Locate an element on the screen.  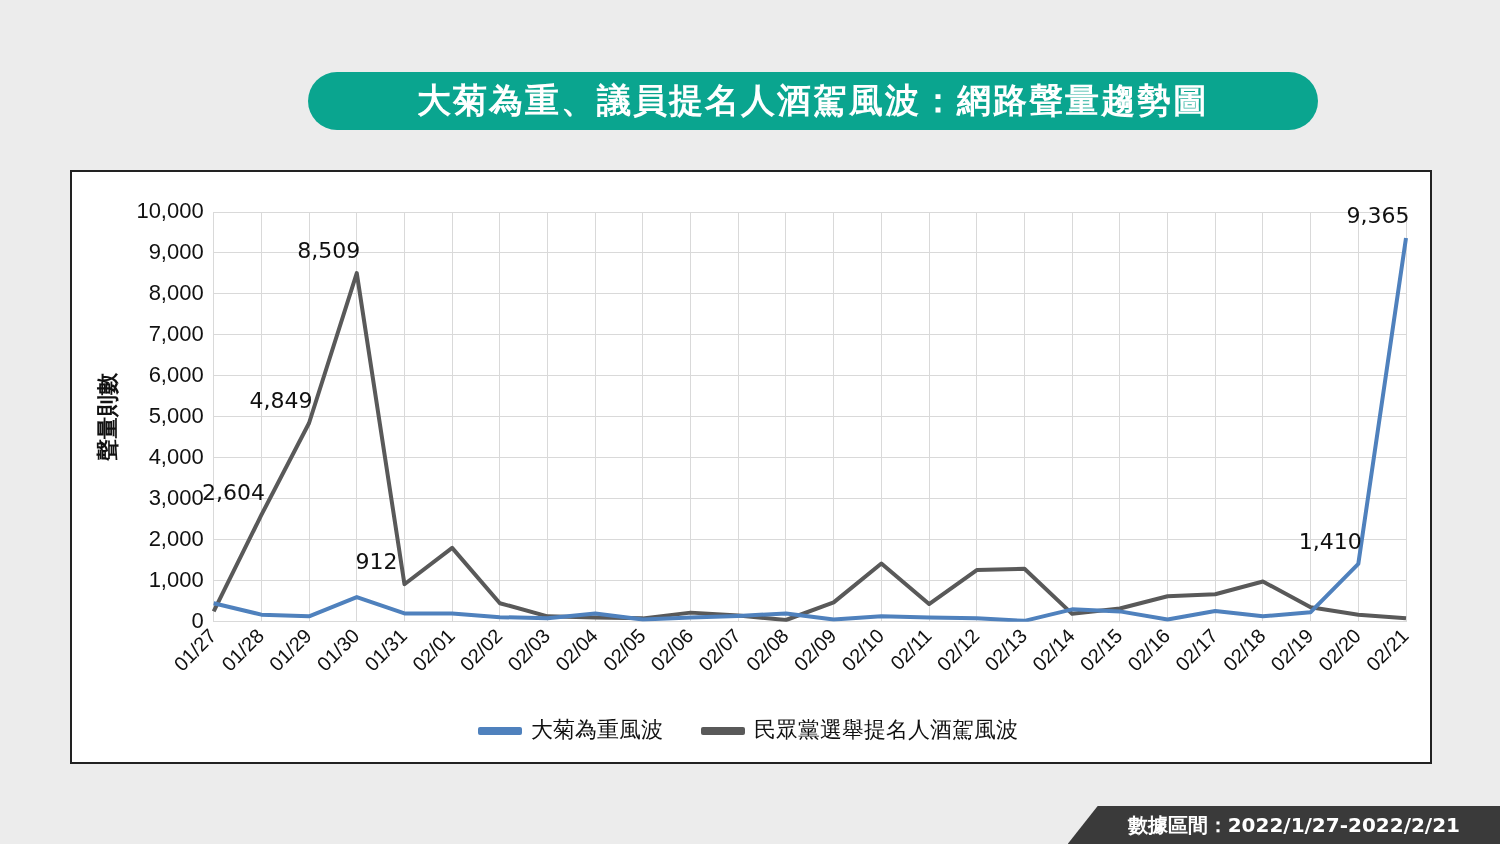
data-label: 4,849 is located at coordinates (281, 400).